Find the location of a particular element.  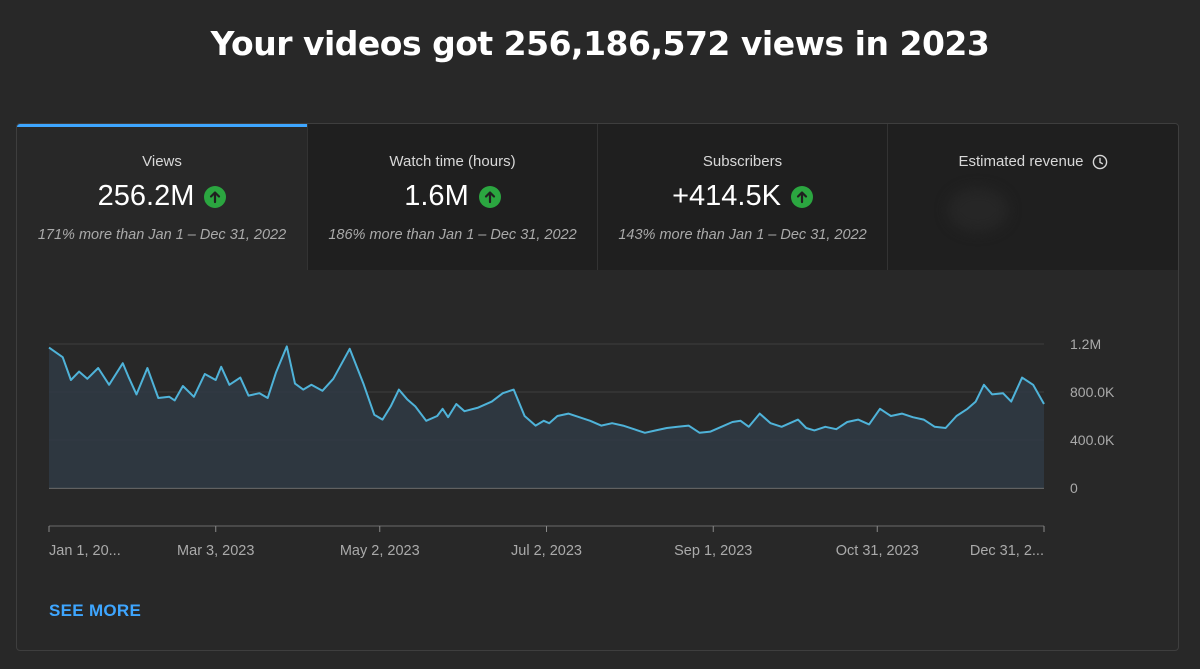

tab-label: Subscribers is located at coordinates (742, 161).